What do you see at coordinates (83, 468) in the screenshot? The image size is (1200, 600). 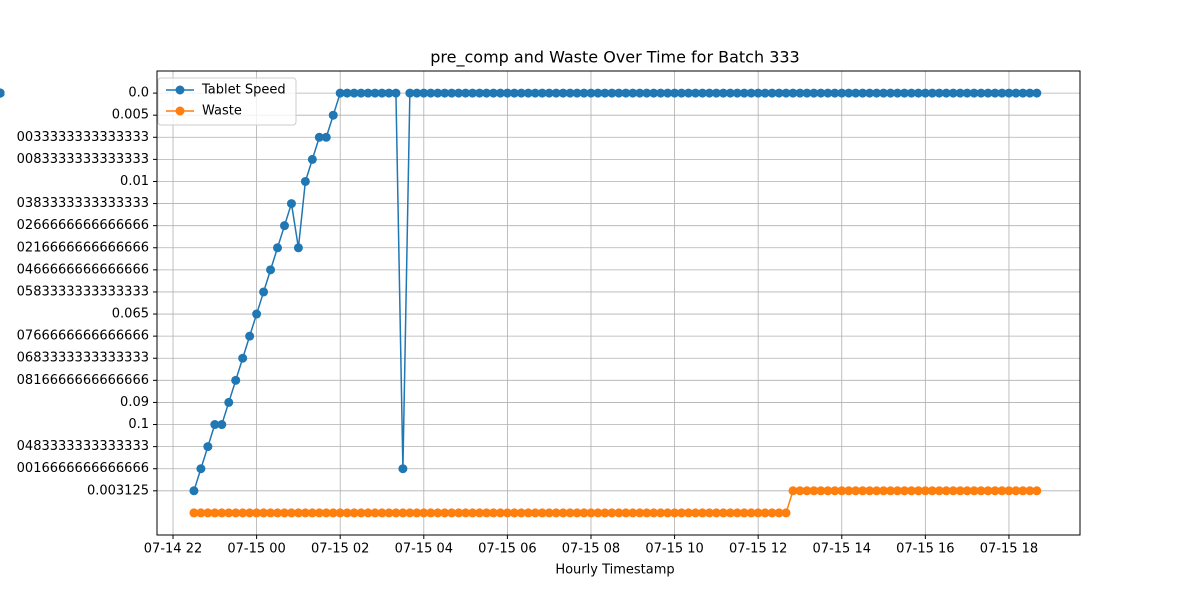 I see `y-tick-label: 0016666666666666` at bounding box center [83, 468].